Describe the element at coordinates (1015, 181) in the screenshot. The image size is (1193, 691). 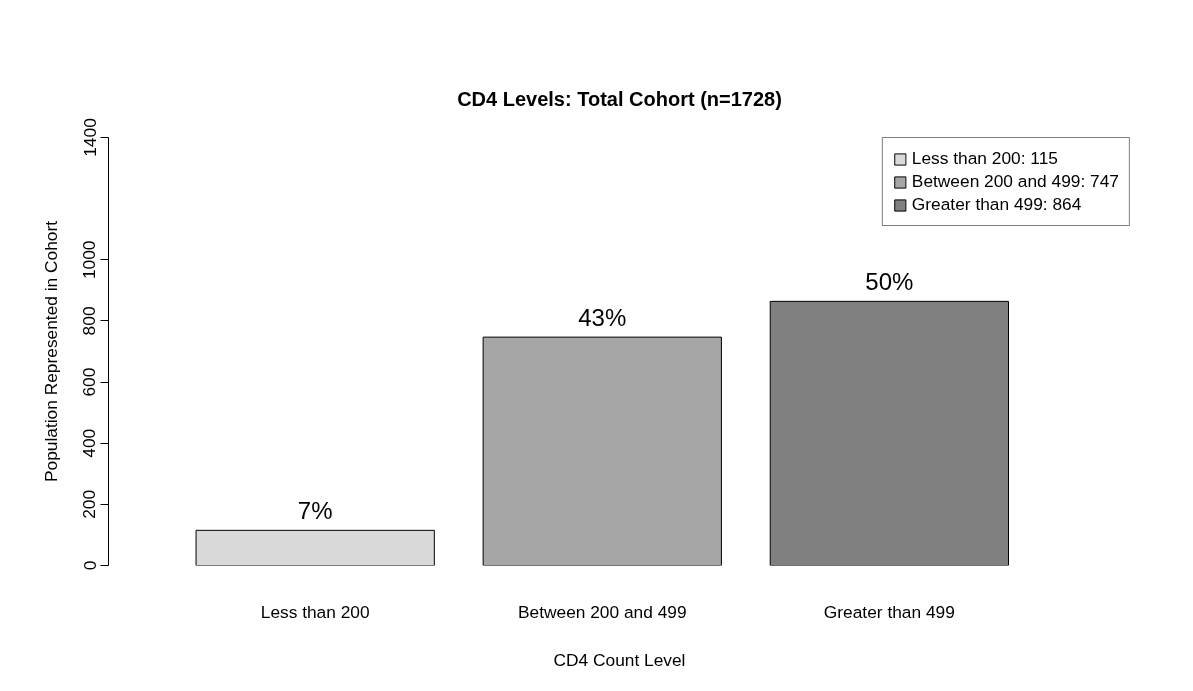
I see `legend-label: Between 200 and 499: 747` at that location.